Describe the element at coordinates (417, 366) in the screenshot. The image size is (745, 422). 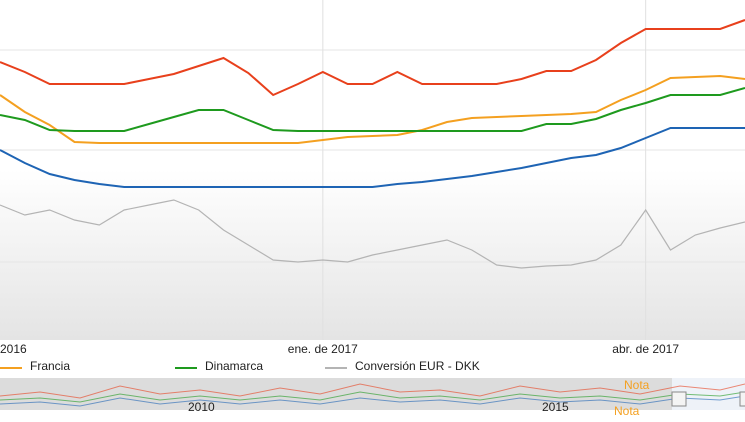
I see `legend-label: Conversión EUR - DKK` at that location.